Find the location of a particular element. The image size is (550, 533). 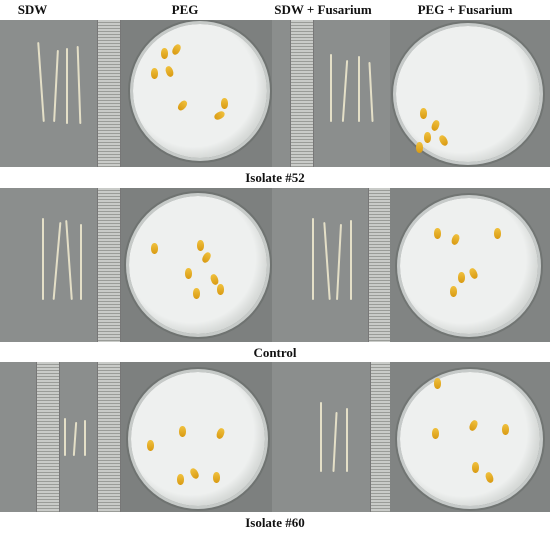

photo-sdw-row1 is located at coordinates (60, 93).